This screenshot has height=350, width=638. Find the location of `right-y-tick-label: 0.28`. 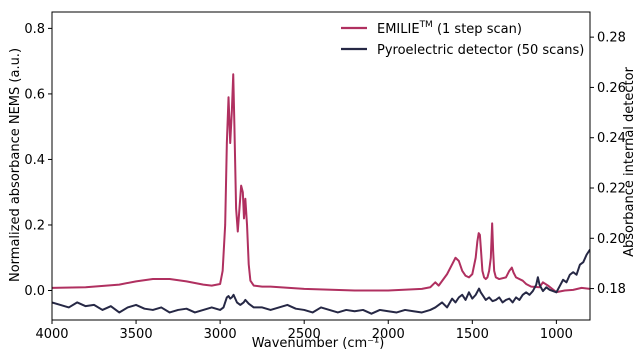

right-y-tick-label: 0.28 is located at coordinates (611, 38).